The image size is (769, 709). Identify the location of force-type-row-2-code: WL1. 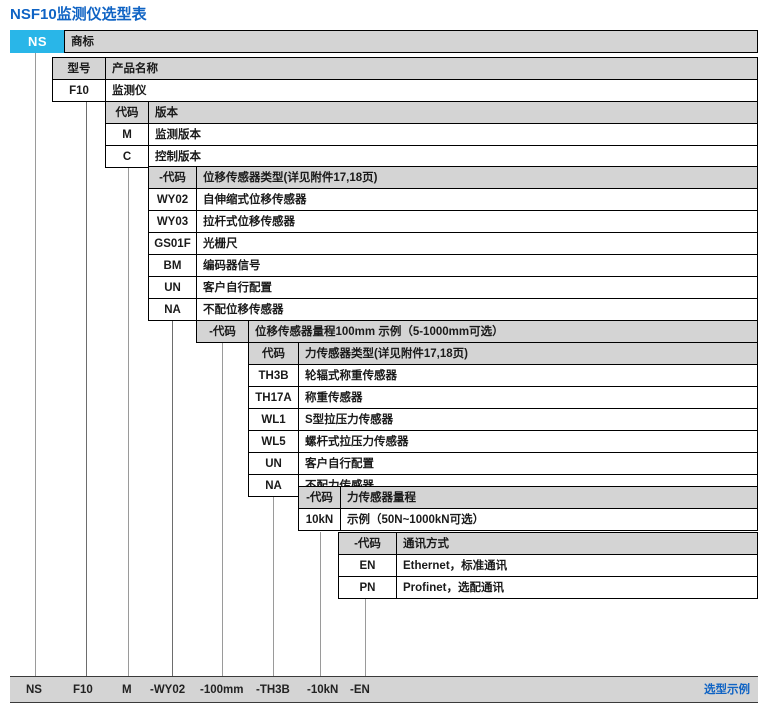
(273, 419).